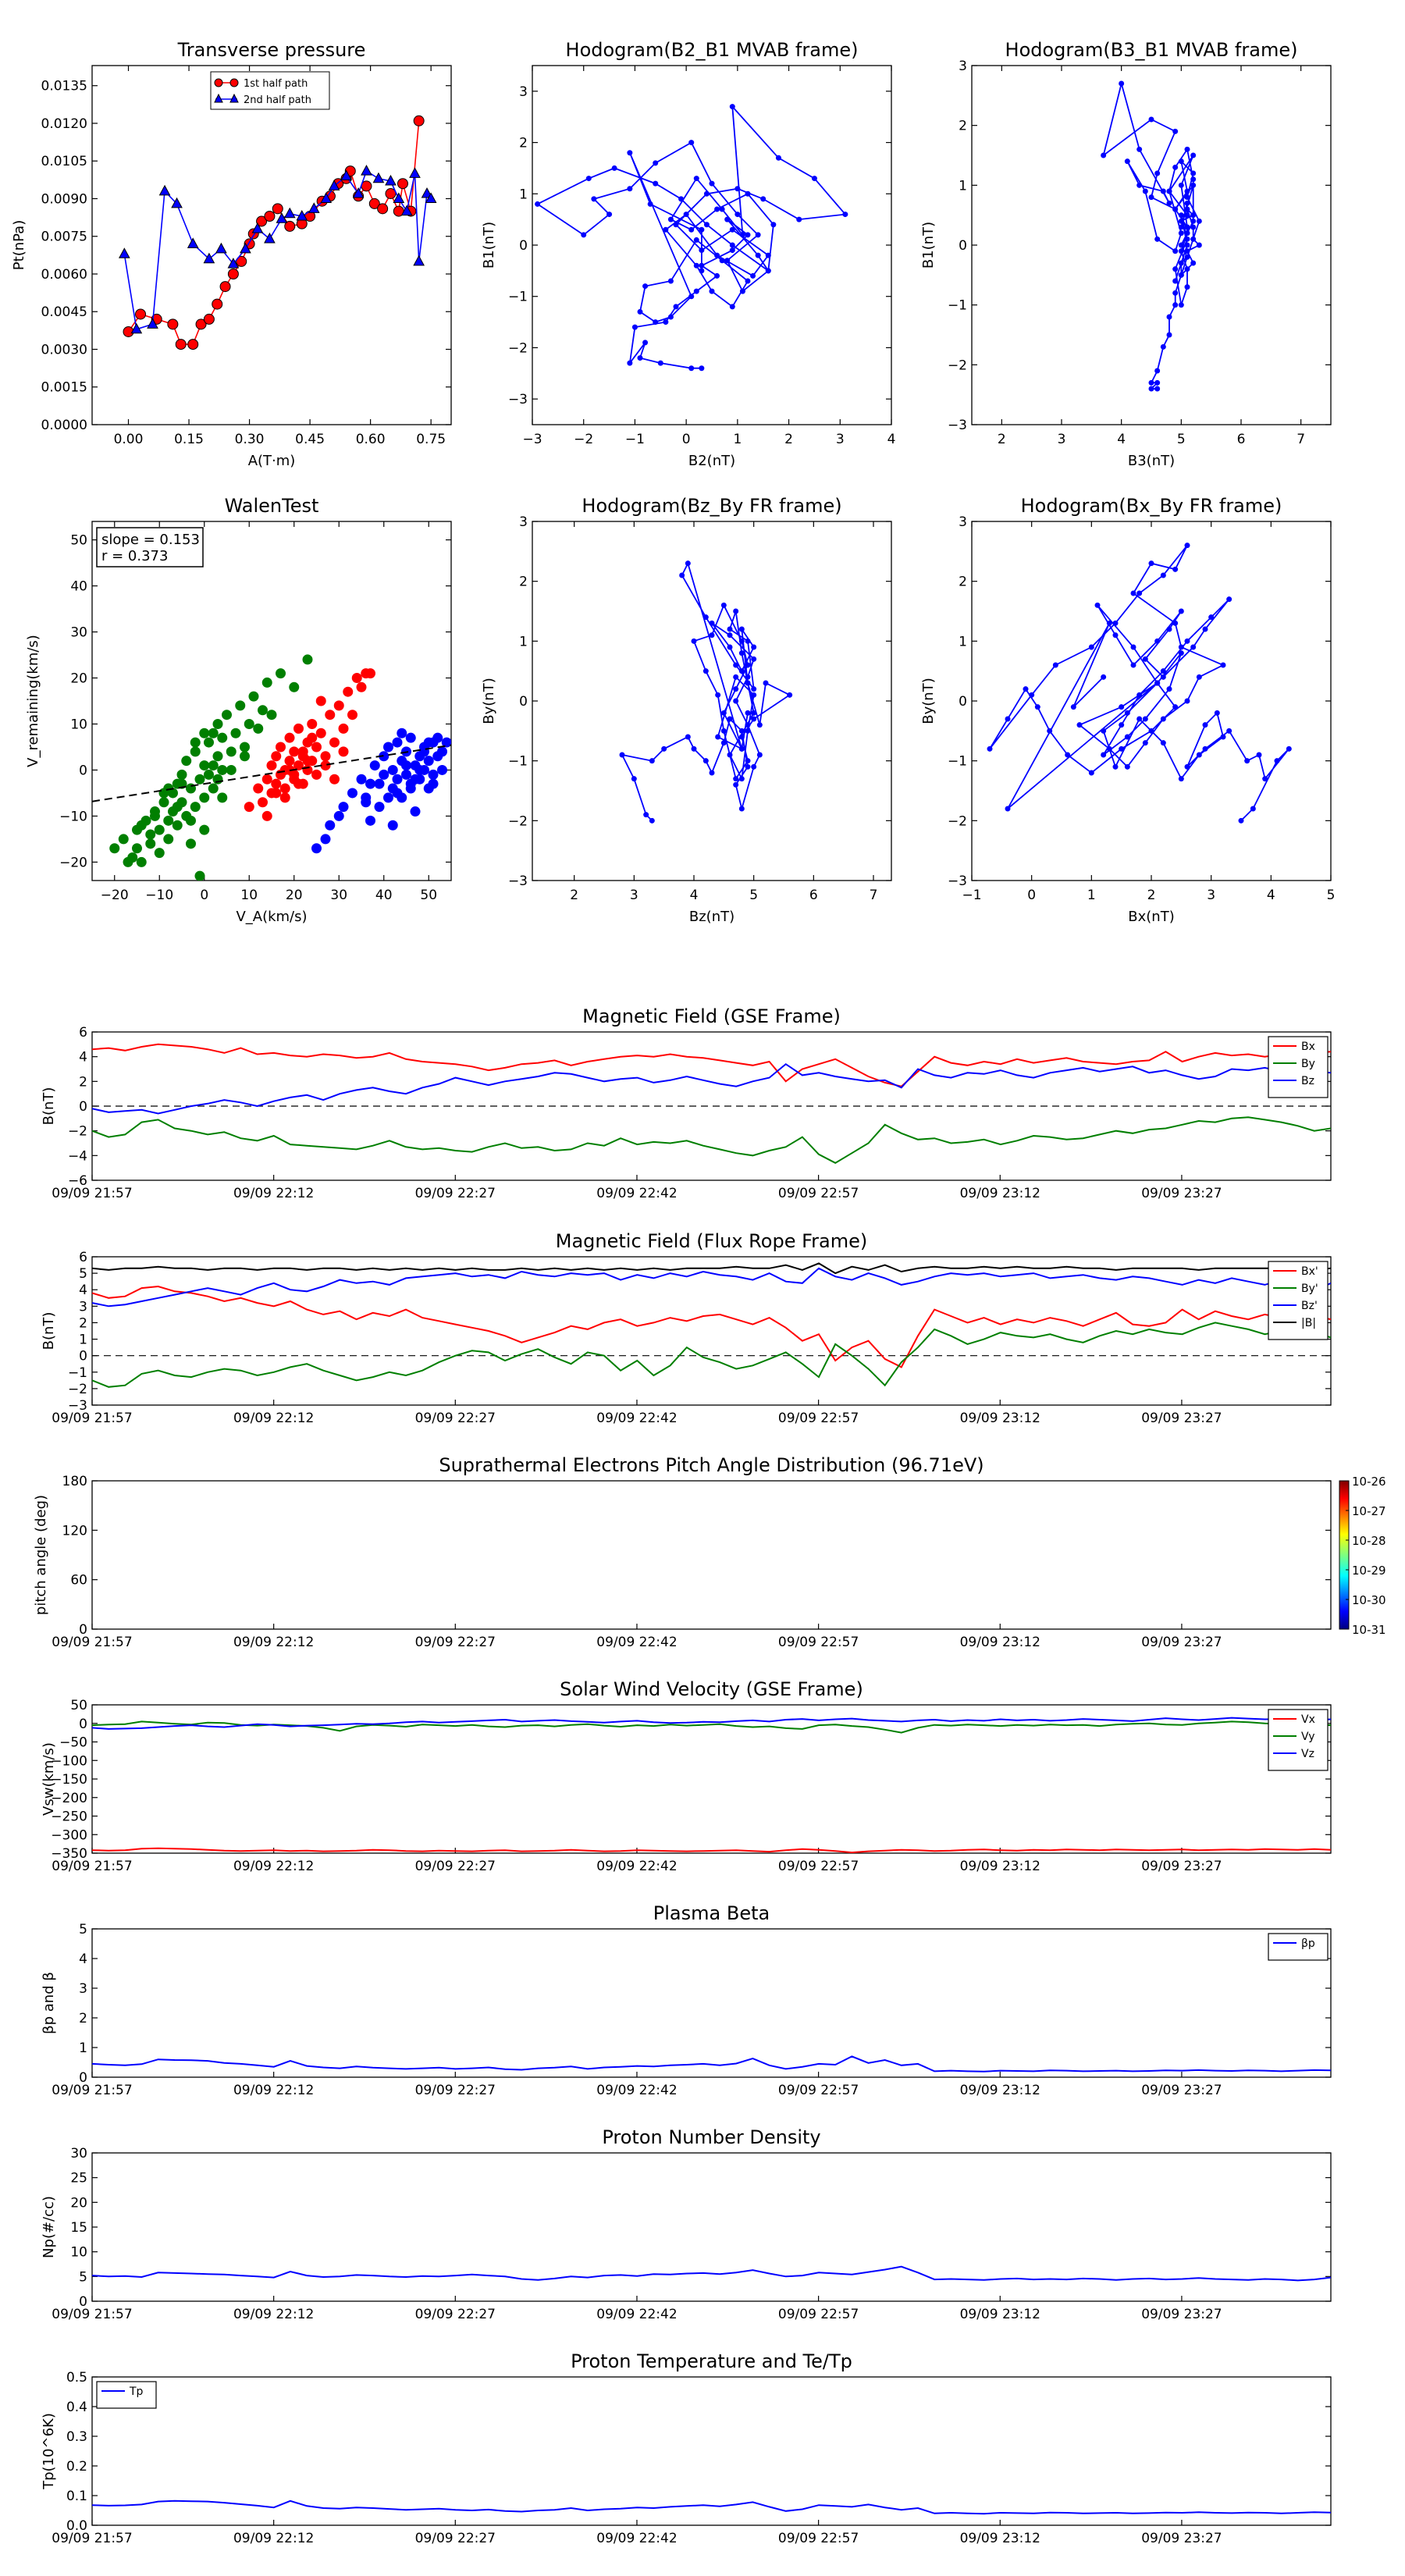  Describe the element at coordinates (712, 2507) in the screenshot. I see `series-line-Tp` at that location.